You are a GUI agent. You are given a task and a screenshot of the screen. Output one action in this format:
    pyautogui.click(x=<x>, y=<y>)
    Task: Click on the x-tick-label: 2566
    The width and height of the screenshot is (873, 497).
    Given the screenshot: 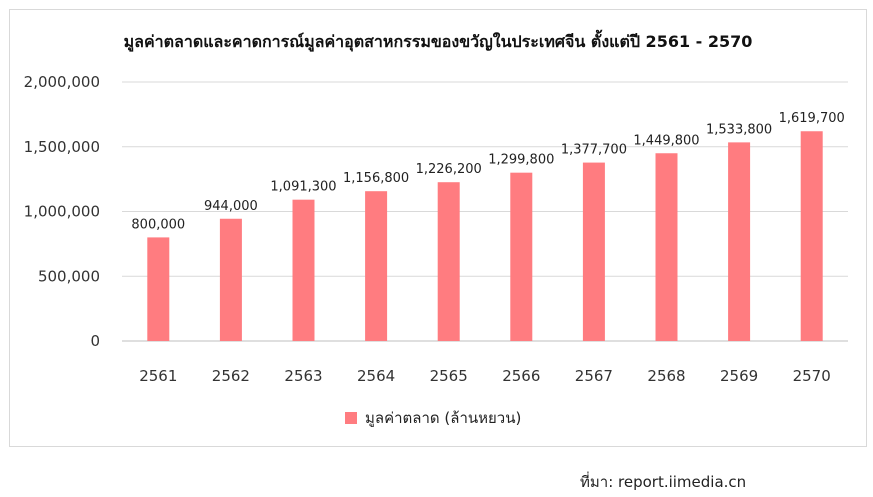 What is the action you would take?
    pyautogui.click(x=521, y=376)
    